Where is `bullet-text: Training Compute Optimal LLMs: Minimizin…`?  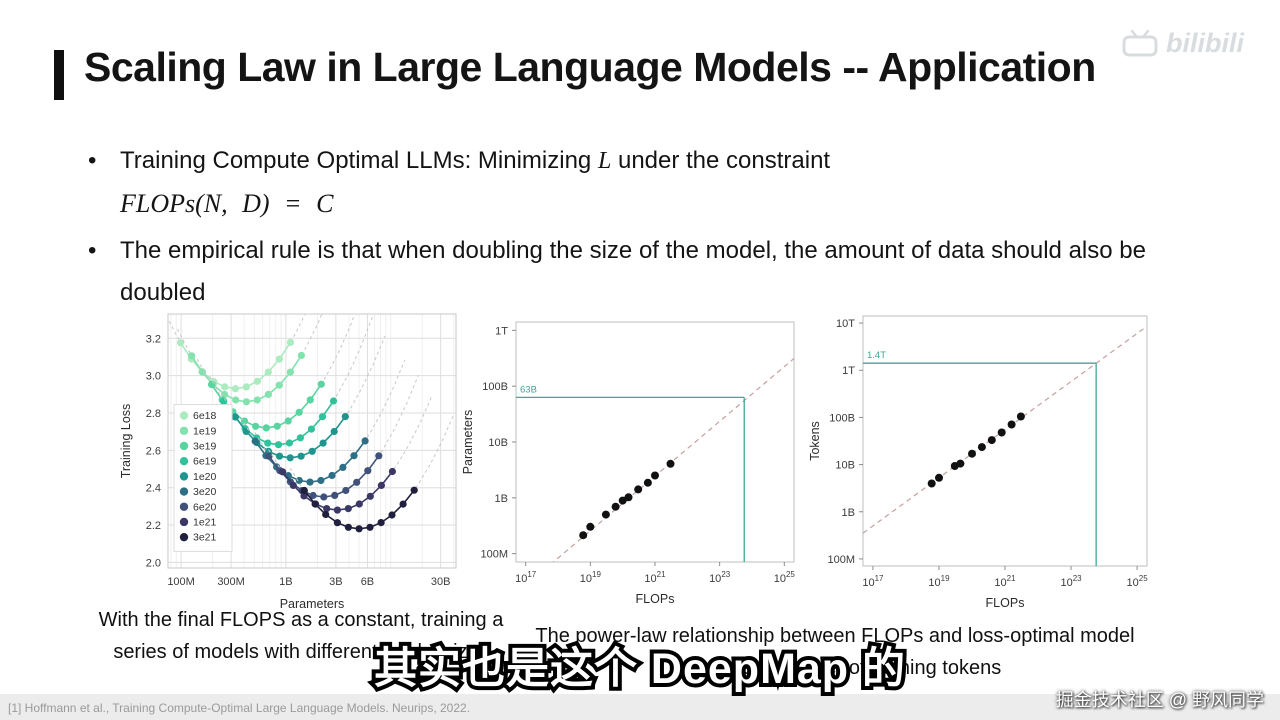
bullet-text: Training Compute Optimal LLMs: Minimizin… is located at coordinates (657, 183).